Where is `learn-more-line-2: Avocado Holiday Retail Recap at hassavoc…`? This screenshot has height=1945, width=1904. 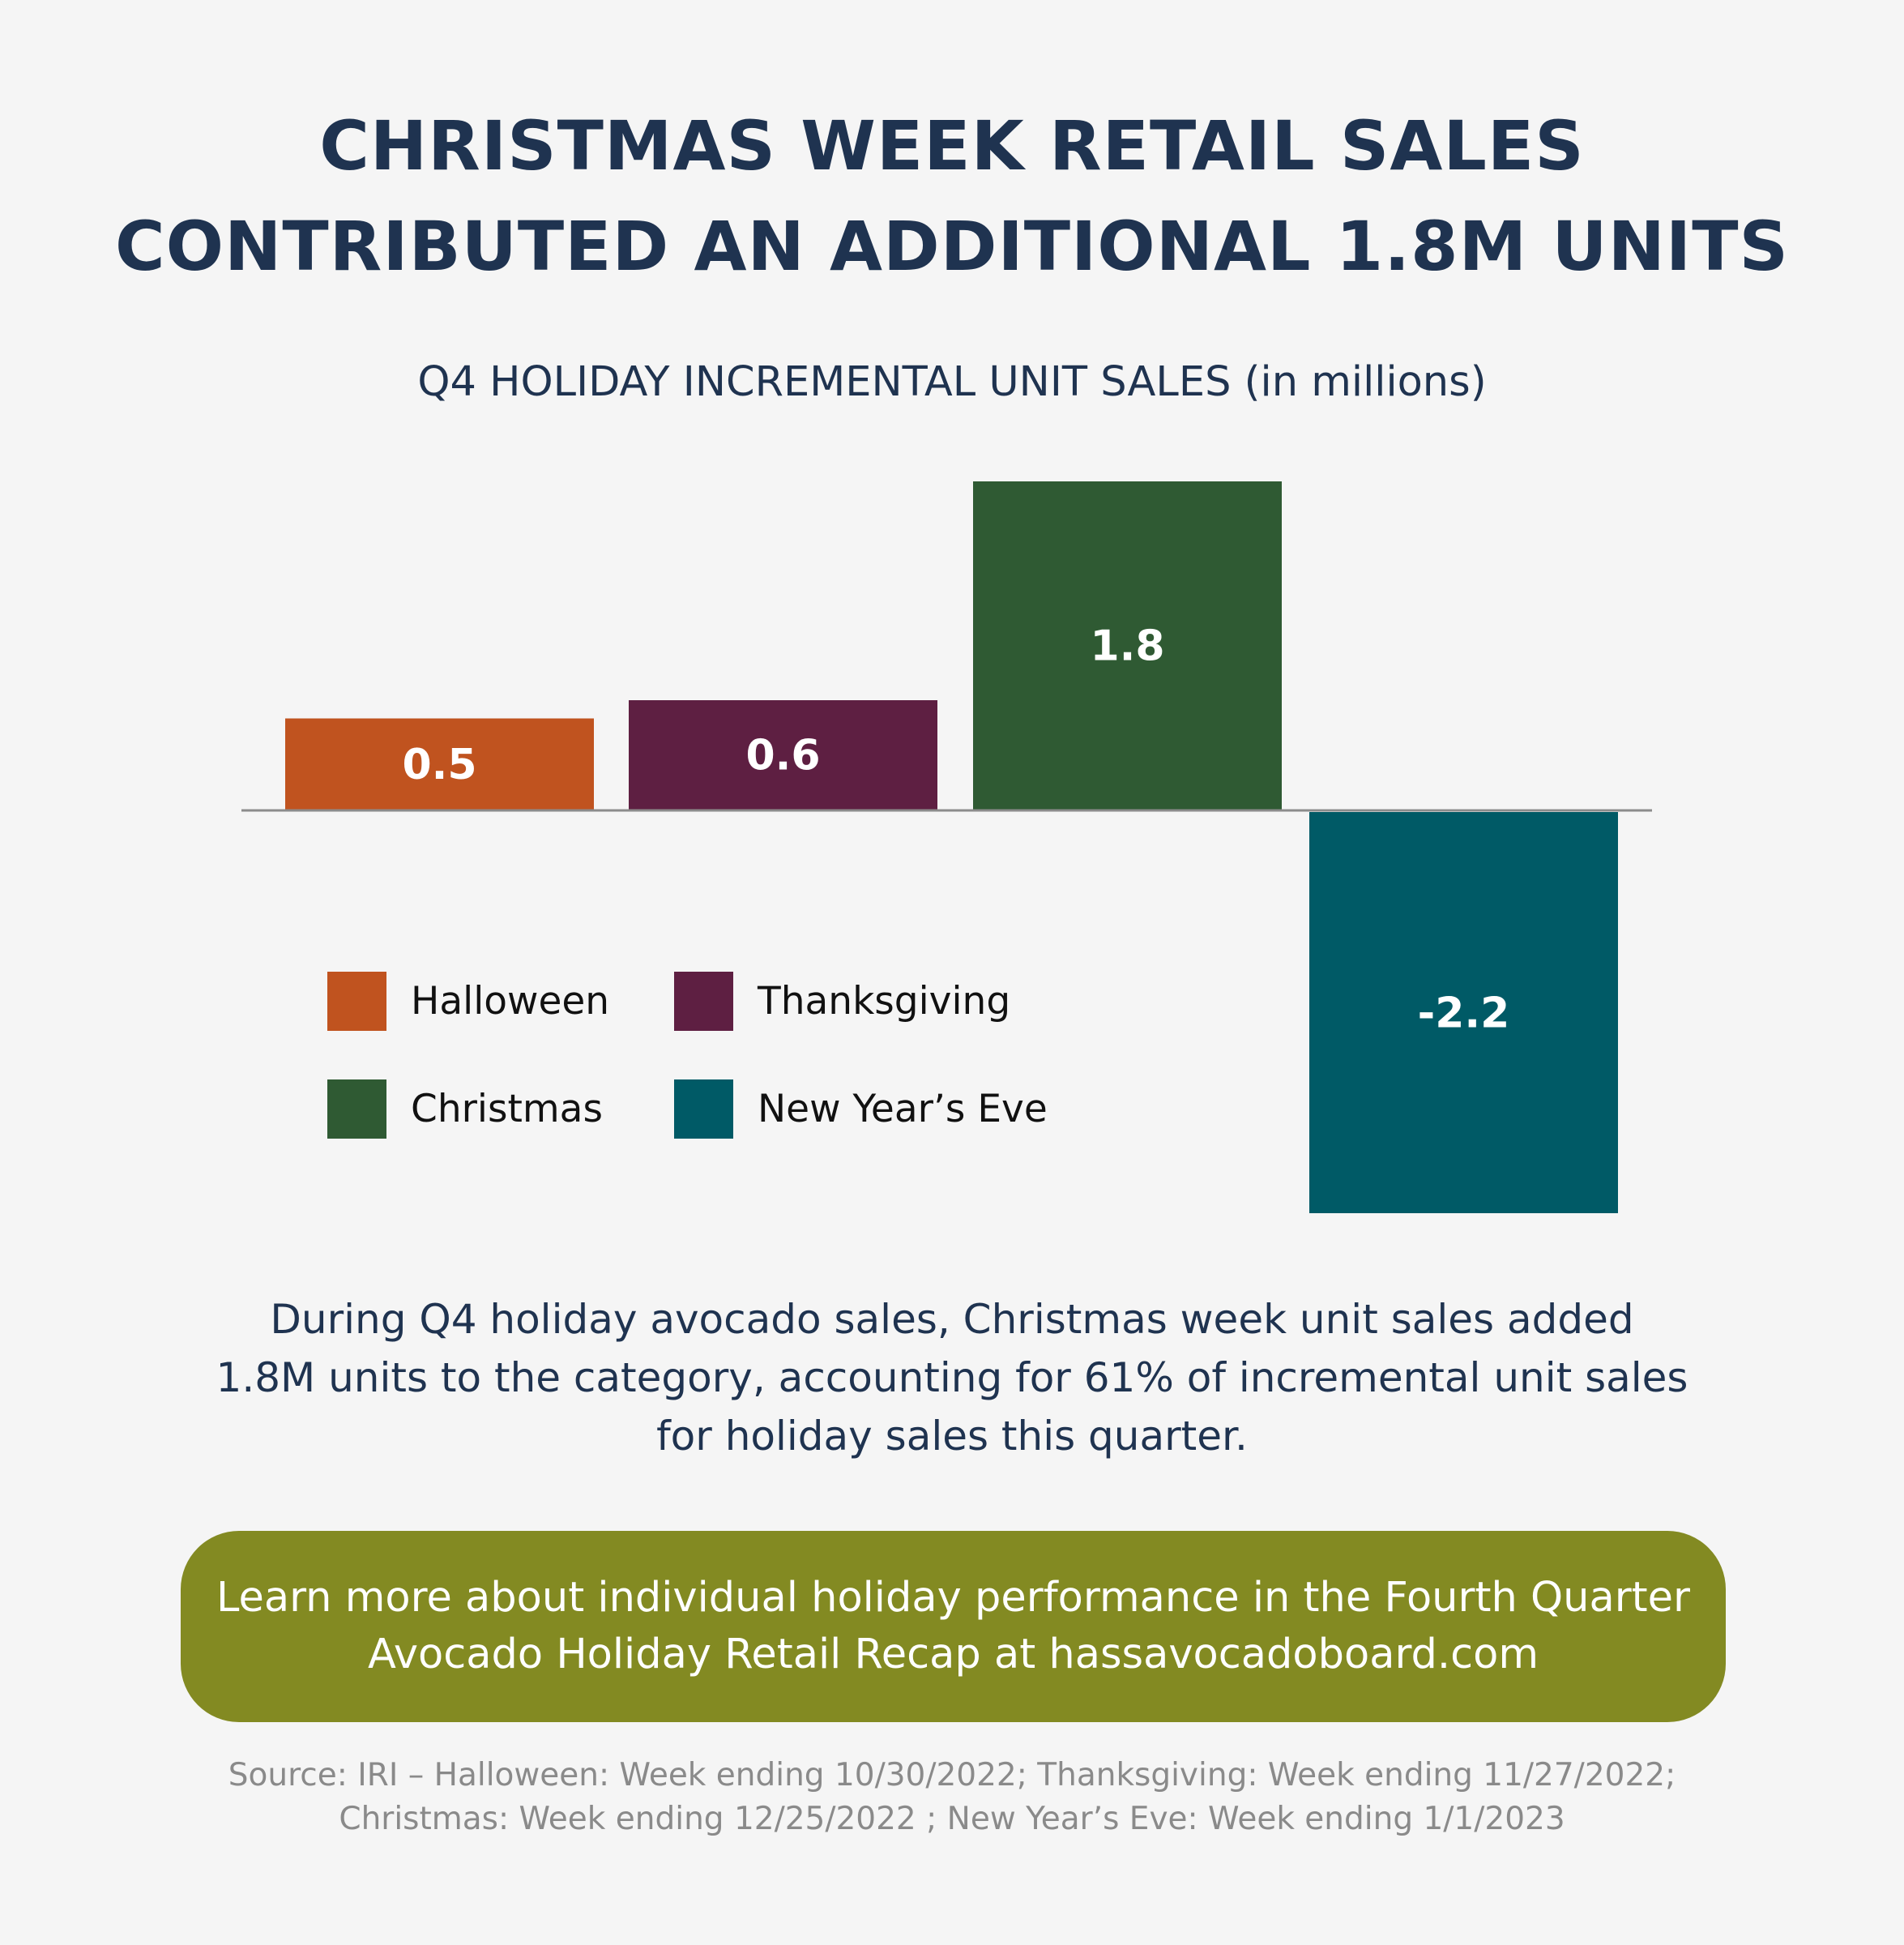 learn-more-line-2: Avocado Holiday Retail Recap at hassavoc… is located at coordinates (953, 1654).